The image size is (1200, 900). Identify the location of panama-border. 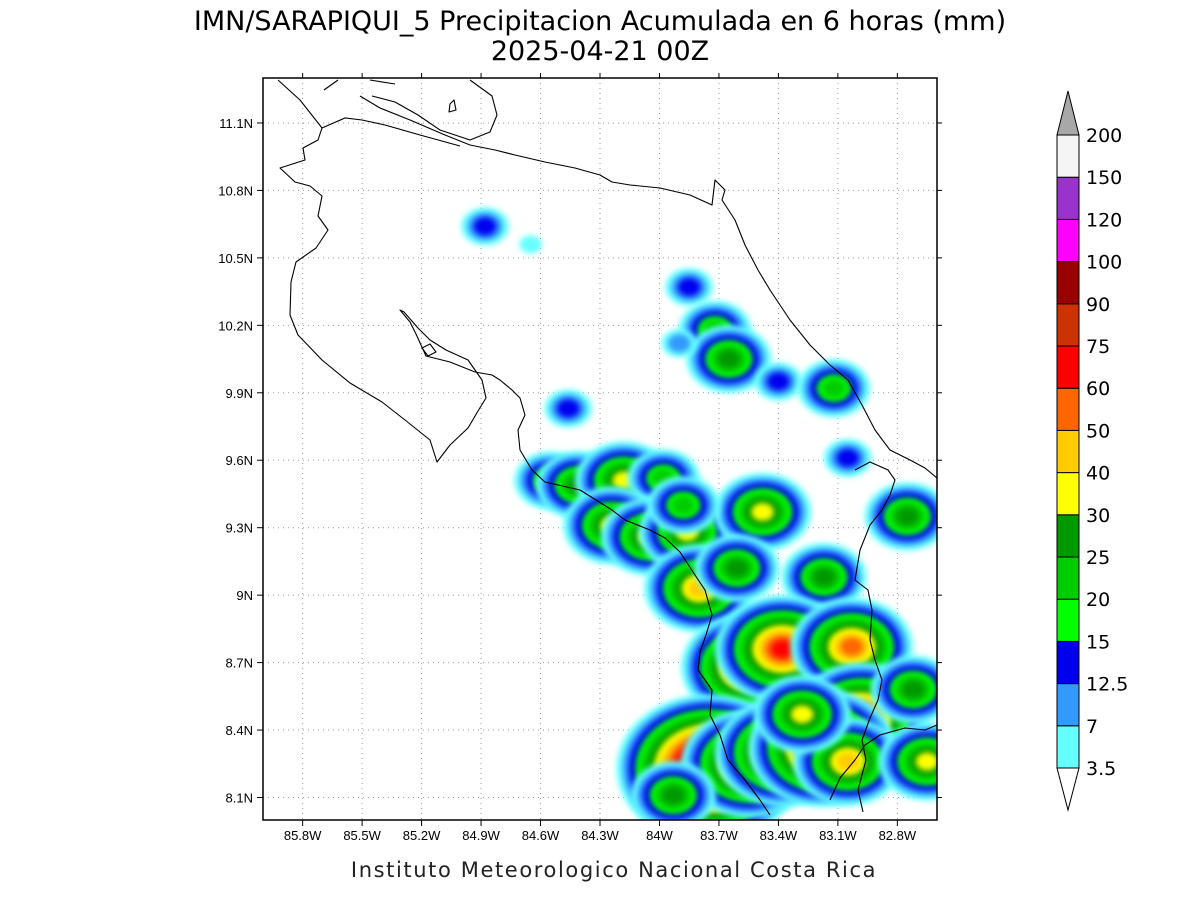
(875, 637).